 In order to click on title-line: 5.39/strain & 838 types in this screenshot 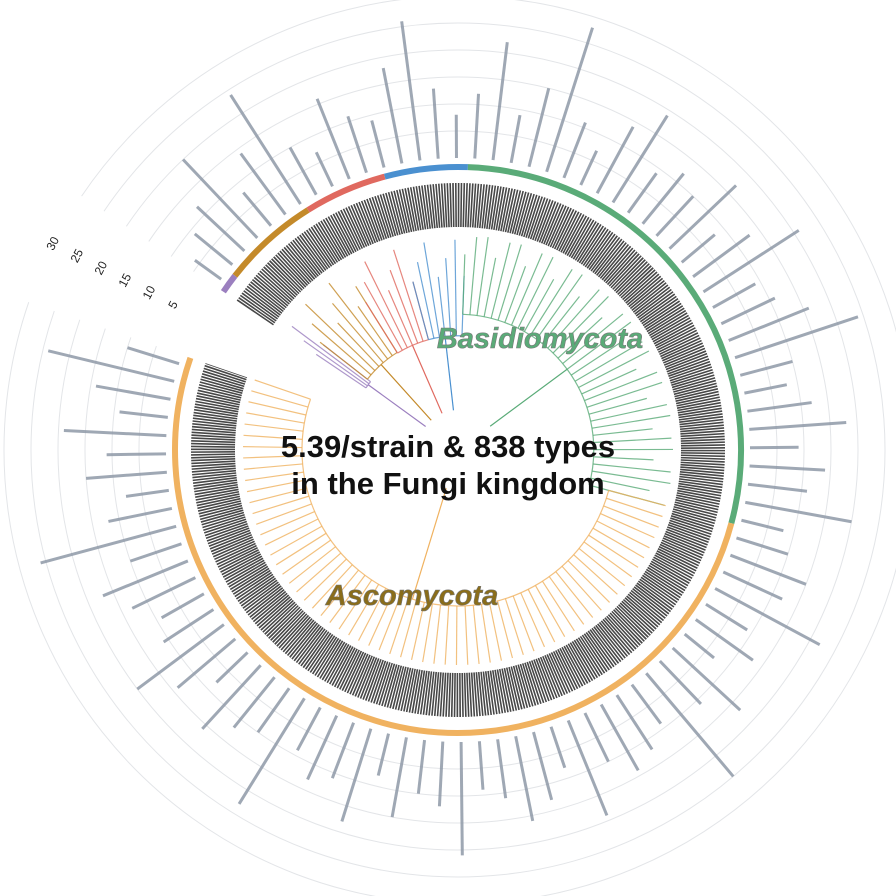, I will do `click(448, 446)`.